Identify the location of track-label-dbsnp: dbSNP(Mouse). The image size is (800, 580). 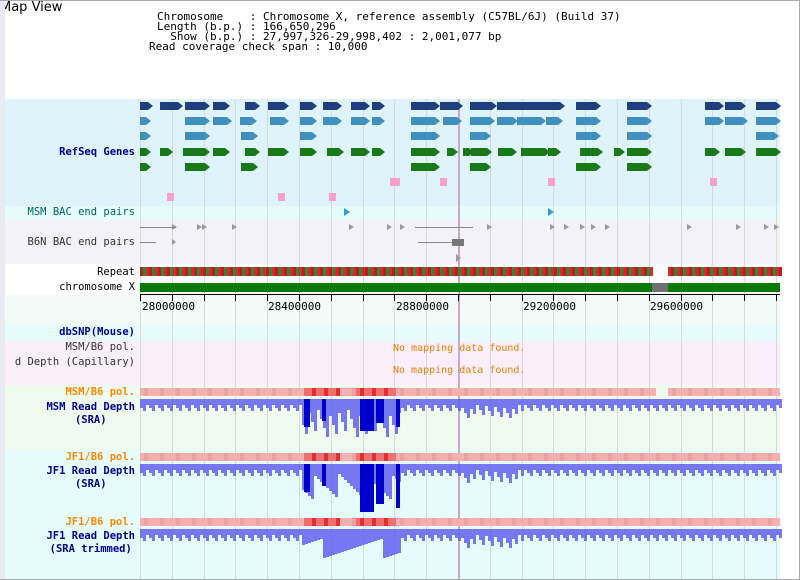
(97, 332).